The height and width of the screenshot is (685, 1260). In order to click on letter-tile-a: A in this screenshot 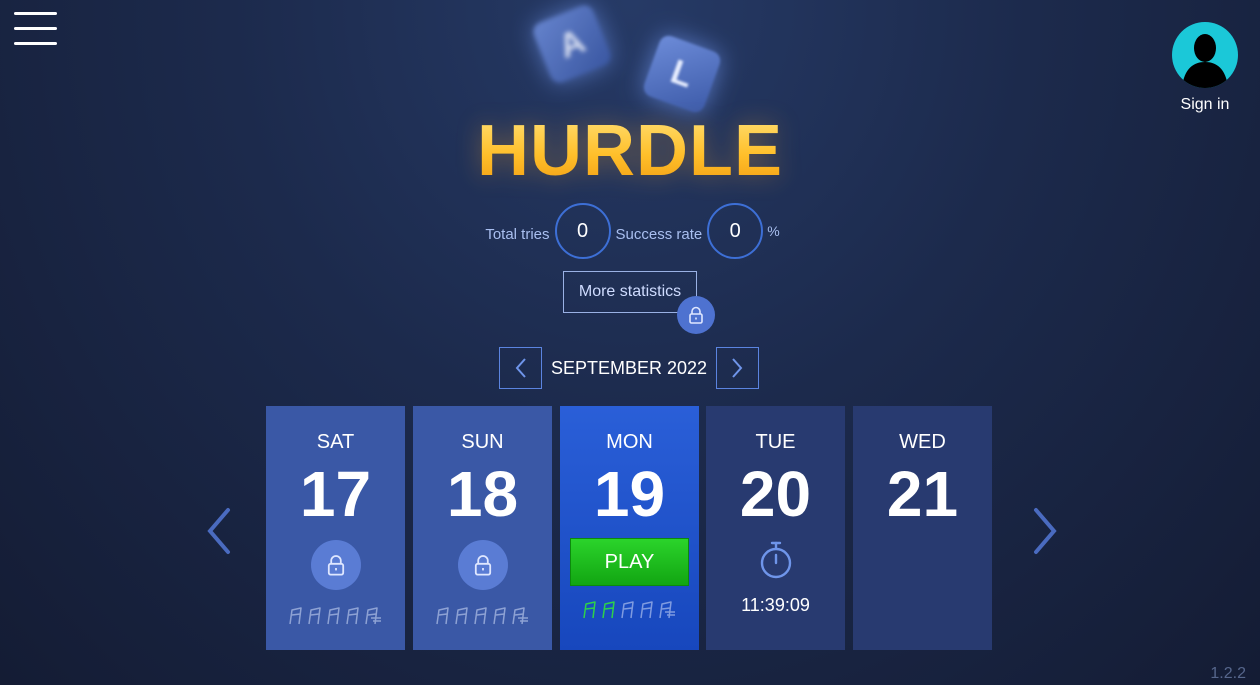, I will do `click(572, 44)`.